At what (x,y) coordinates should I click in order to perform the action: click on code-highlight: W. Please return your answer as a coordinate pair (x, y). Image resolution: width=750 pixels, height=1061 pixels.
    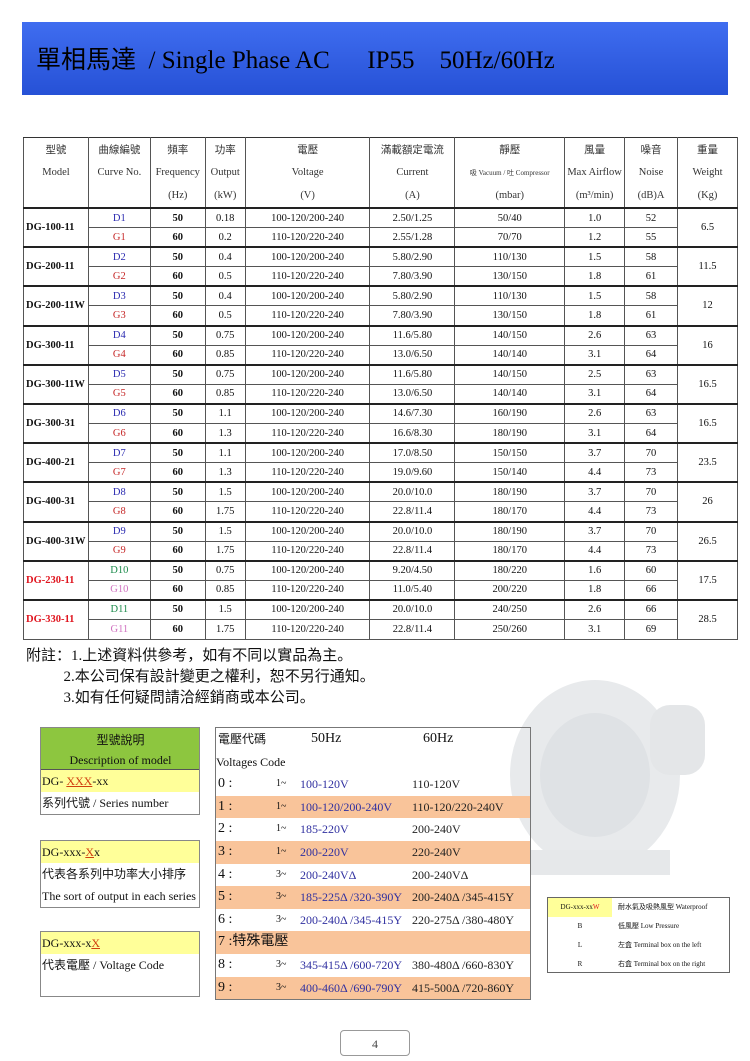
    Looking at the image, I should click on (596, 907).